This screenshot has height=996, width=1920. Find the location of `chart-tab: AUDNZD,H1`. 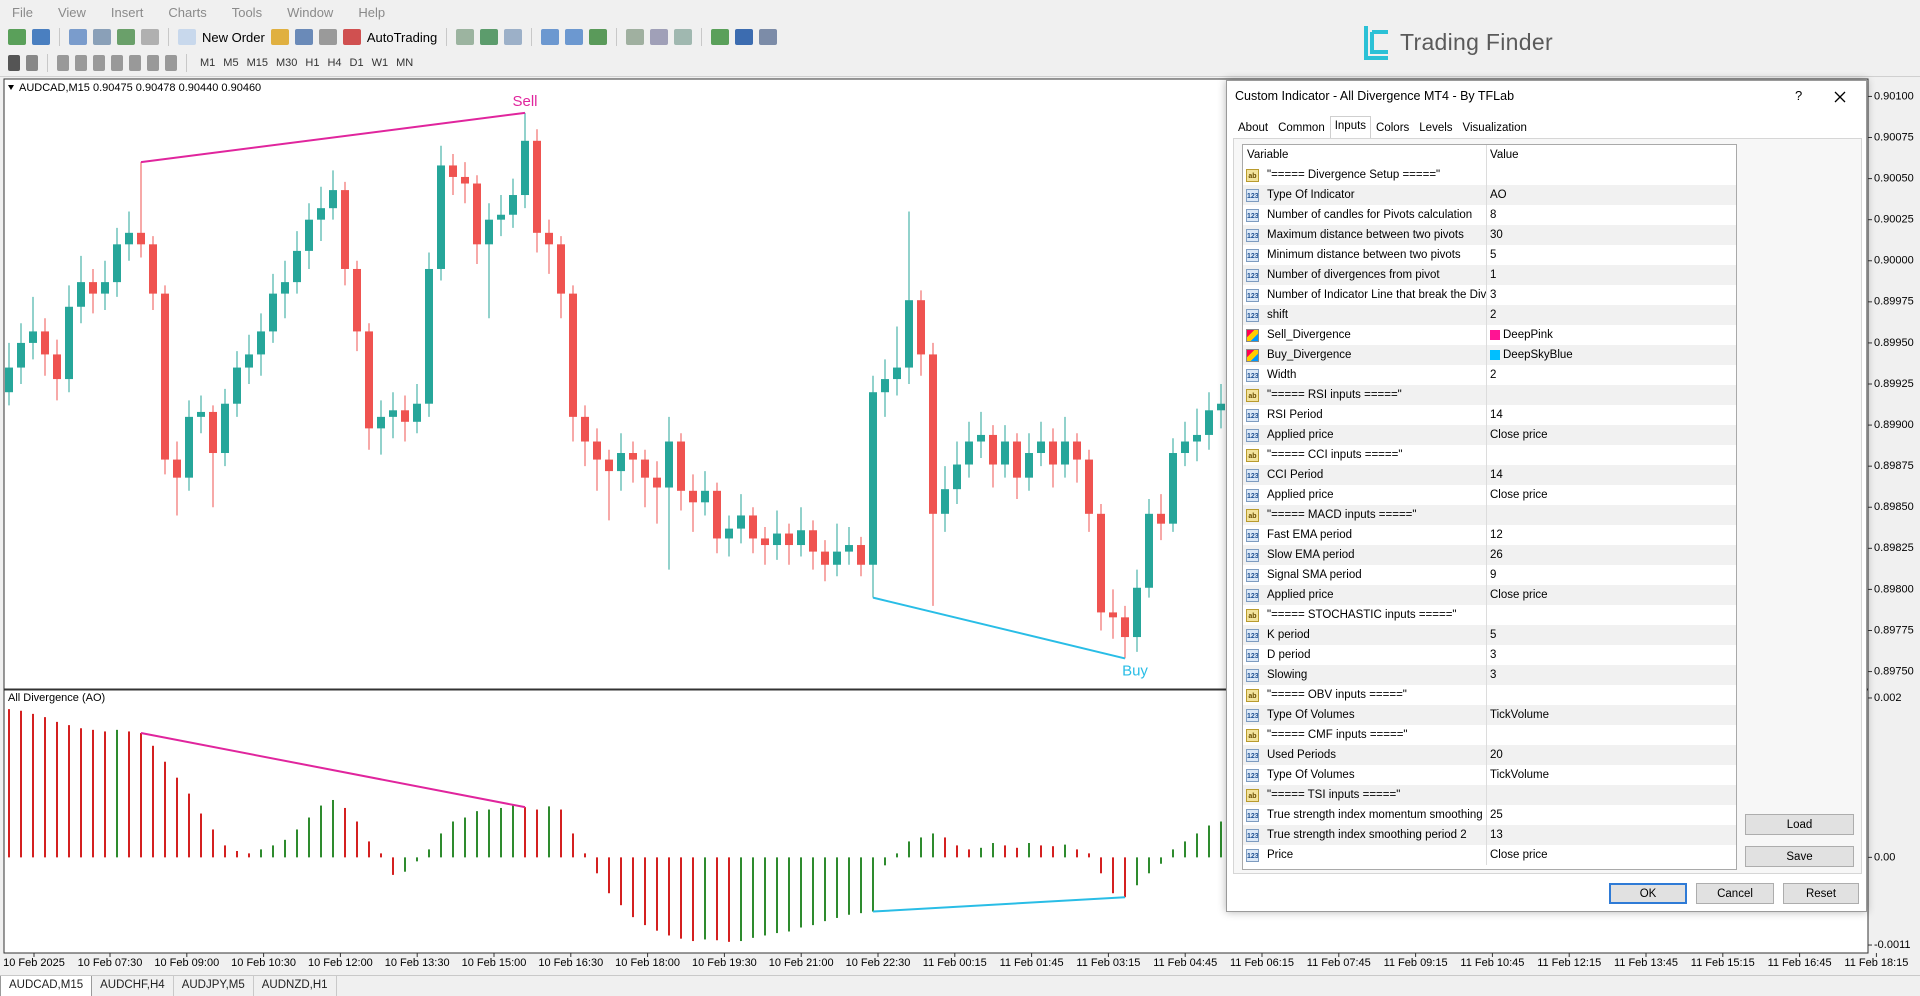

chart-tab: AUDNZD,H1 is located at coordinates (295, 986).